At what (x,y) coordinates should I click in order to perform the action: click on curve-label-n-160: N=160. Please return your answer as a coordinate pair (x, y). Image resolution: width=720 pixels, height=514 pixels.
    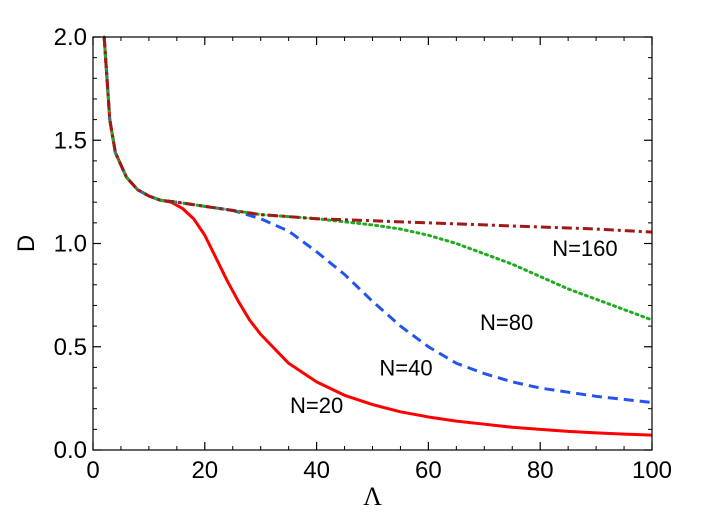
    Looking at the image, I should click on (584, 248).